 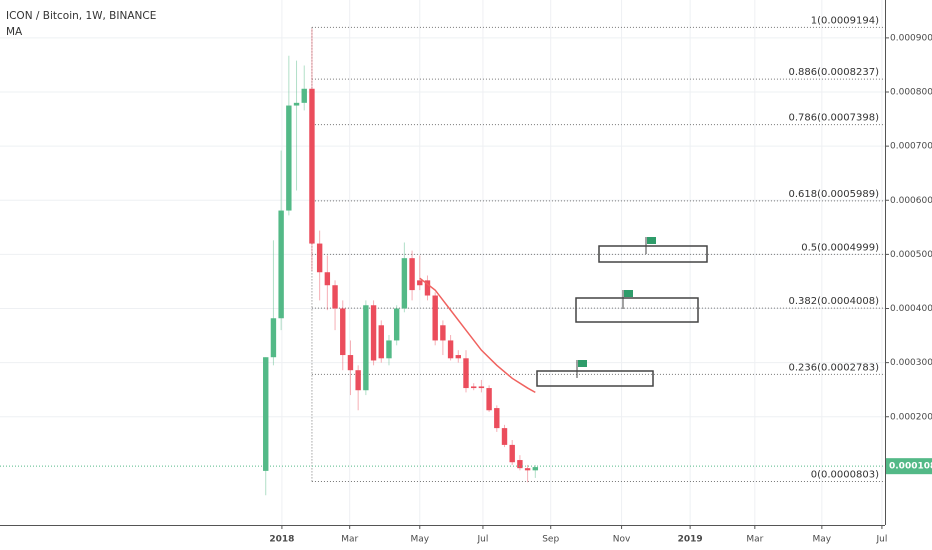 I want to click on x-tick-label: 2019, so click(x=690, y=540).